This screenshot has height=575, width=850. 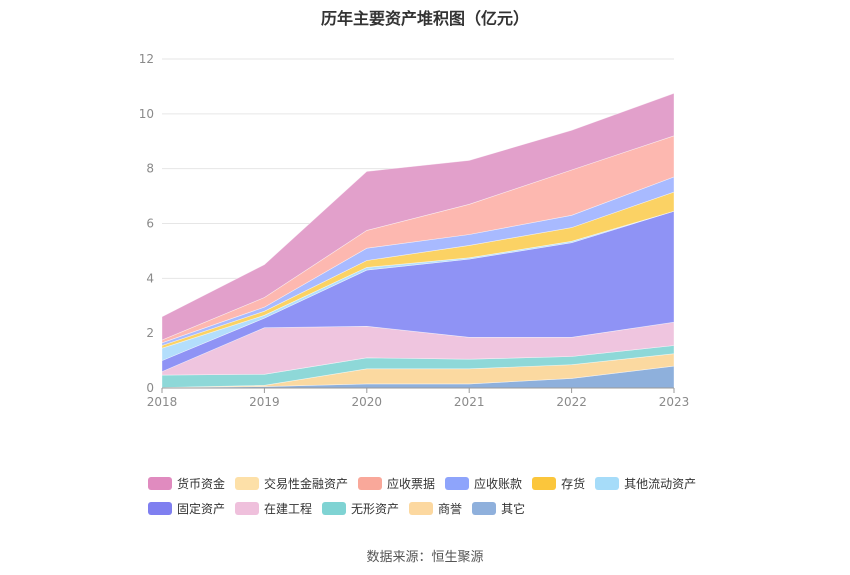 What do you see at coordinates (162, 402) in the screenshot?
I see `x-tick-label: 2018` at bounding box center [162, 402].